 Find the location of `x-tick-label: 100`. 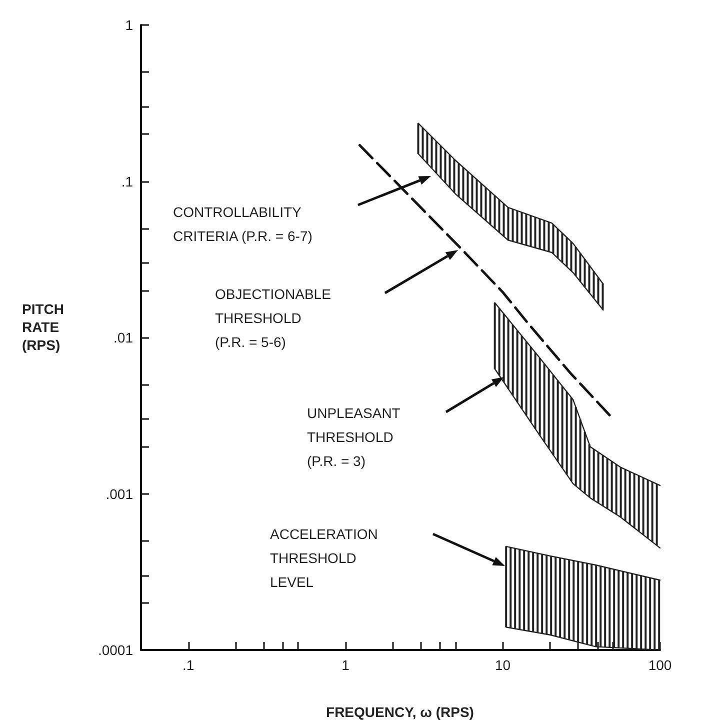

x-tick-label: 100 is located at coordinates (660, 665).